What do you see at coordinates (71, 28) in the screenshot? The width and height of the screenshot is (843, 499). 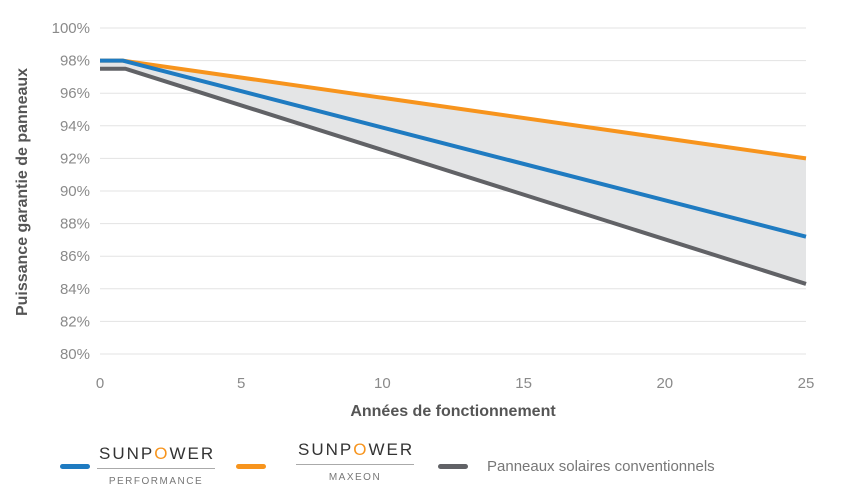 I see `y-tick-label: 100%` at bounding box center [71, 28].